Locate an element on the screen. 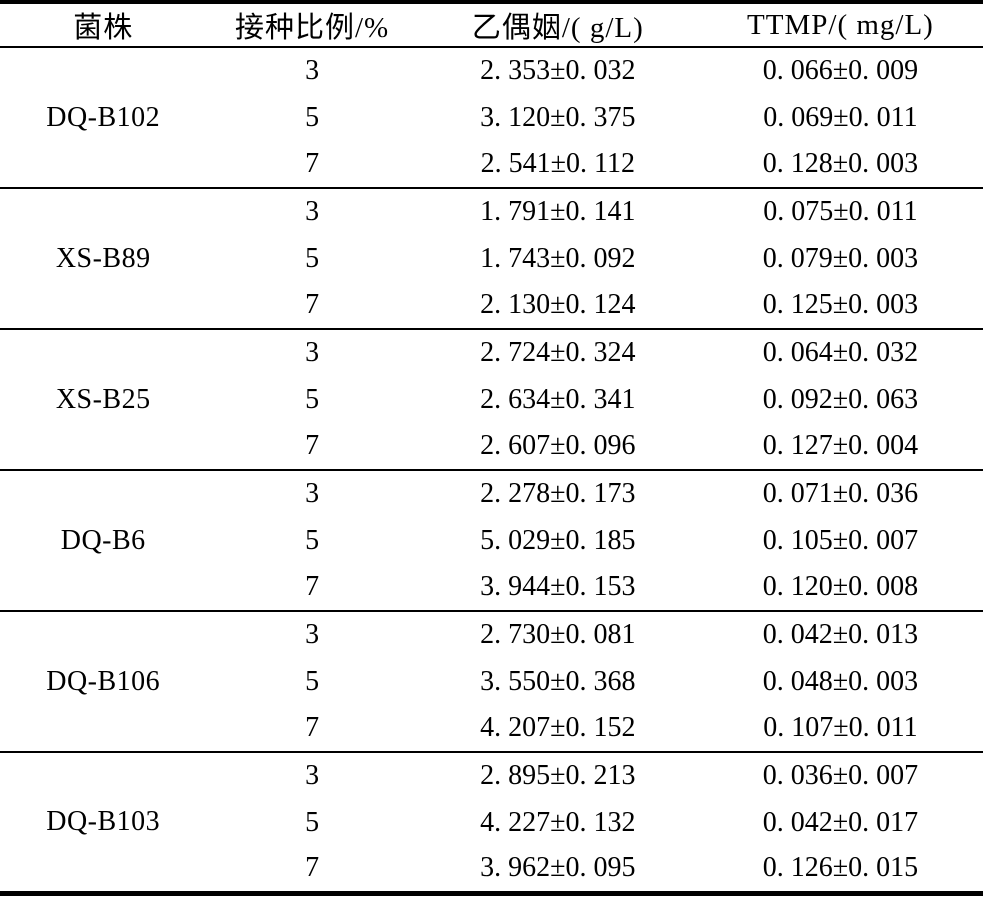 The image size is (983, 901). ttmp-value-cell: 0. 066±0. 009 is located at coordinates (840, 70).